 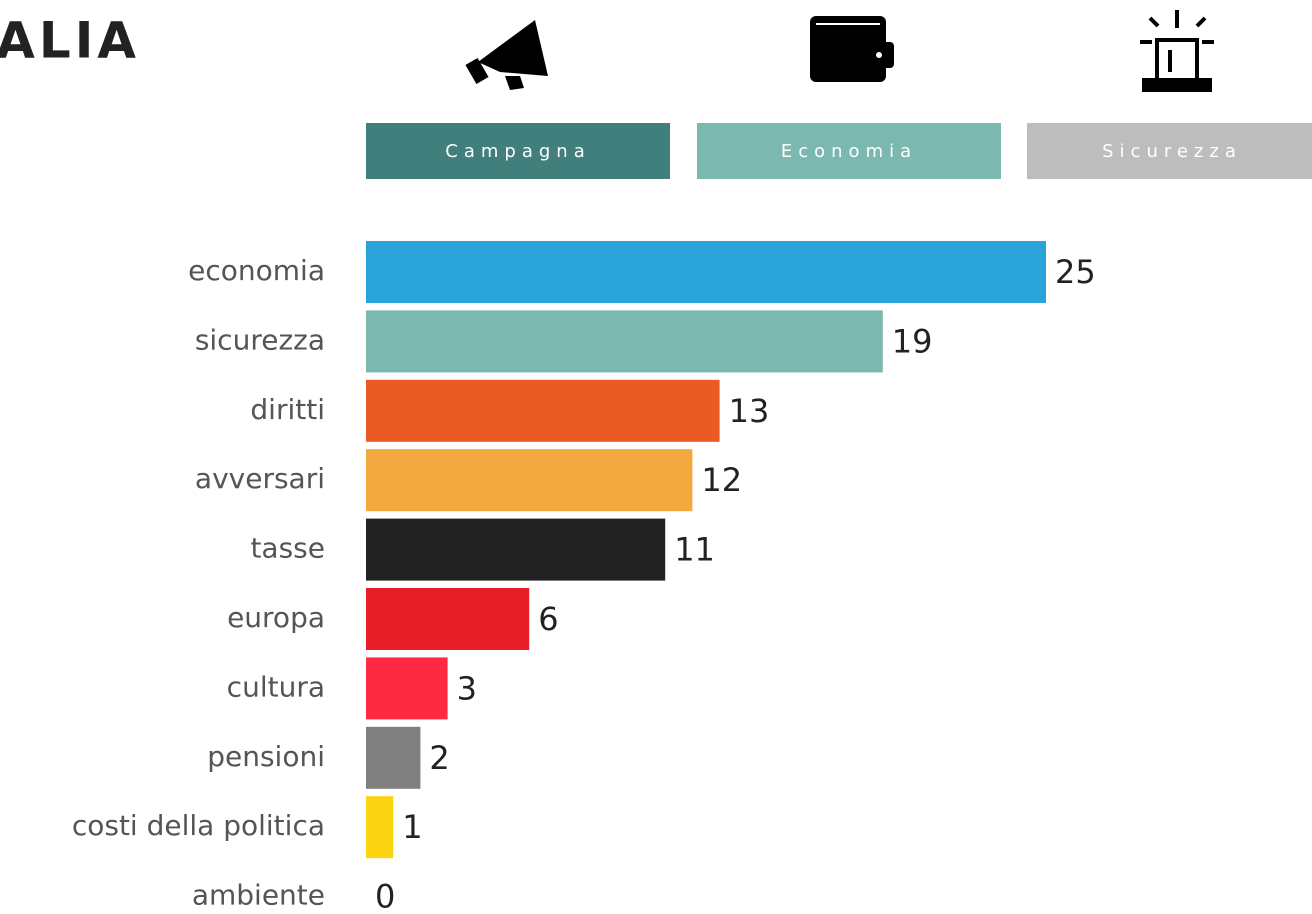 What do you see at coordinates (721, 480) in the screenshot?
I see `value-label: 12` at bounding box center [721, 480].